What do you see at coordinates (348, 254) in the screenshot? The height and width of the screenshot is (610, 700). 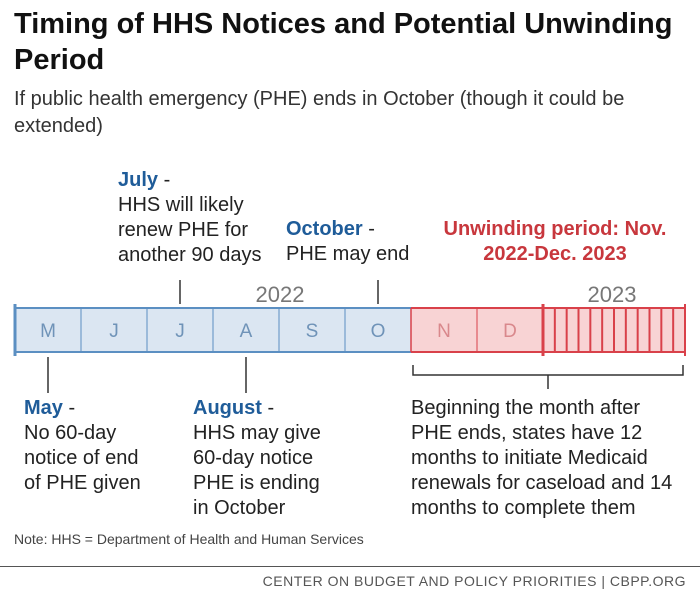 I see `annotation-october-text: PHE may end` at bounding box center [348, 254].